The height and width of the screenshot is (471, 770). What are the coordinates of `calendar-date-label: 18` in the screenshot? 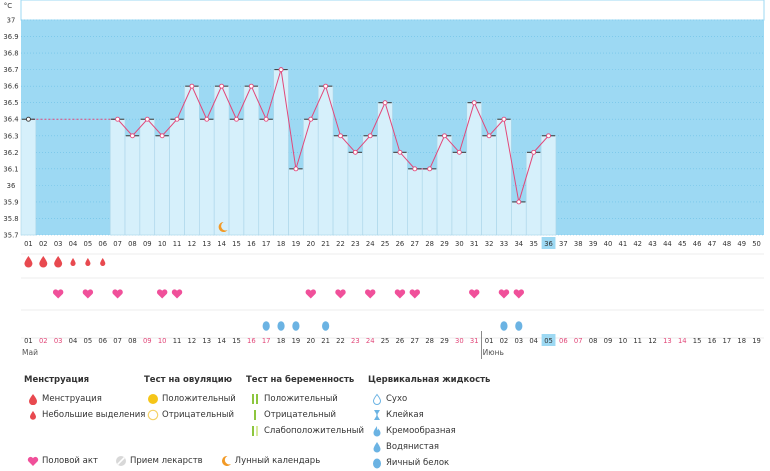 It's located at (741, 341).